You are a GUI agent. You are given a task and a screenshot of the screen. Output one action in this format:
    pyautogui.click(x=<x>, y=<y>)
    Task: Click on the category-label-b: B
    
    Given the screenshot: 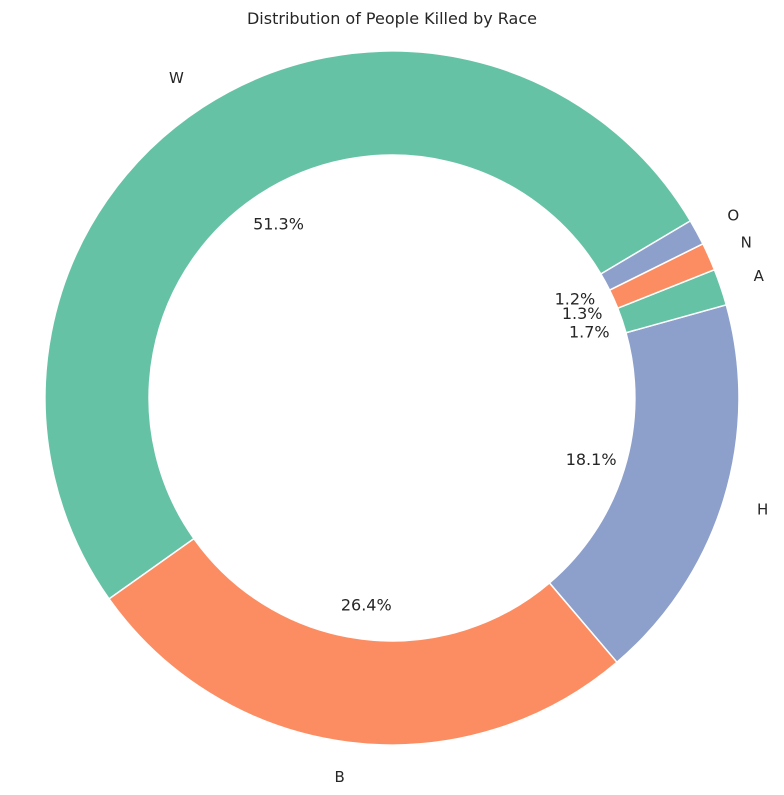 What is the action you would take?
    pyautogui.click(x=340, y=777)
    